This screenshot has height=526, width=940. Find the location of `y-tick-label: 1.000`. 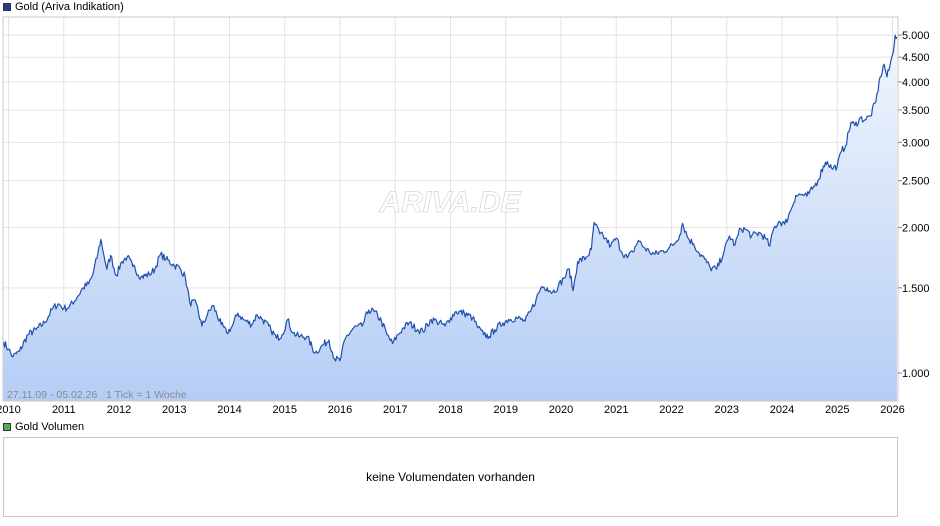

y-tick-label: 1.000 is located at coordinates (916, 374).